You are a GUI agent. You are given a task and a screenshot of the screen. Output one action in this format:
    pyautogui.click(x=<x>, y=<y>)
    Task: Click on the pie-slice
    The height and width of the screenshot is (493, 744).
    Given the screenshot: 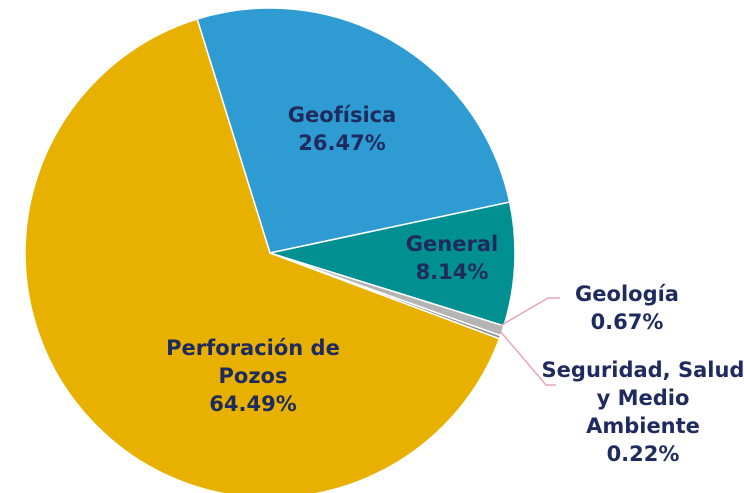 What is the action you would take?
    pyautogui.click(x=391, y=264)
    